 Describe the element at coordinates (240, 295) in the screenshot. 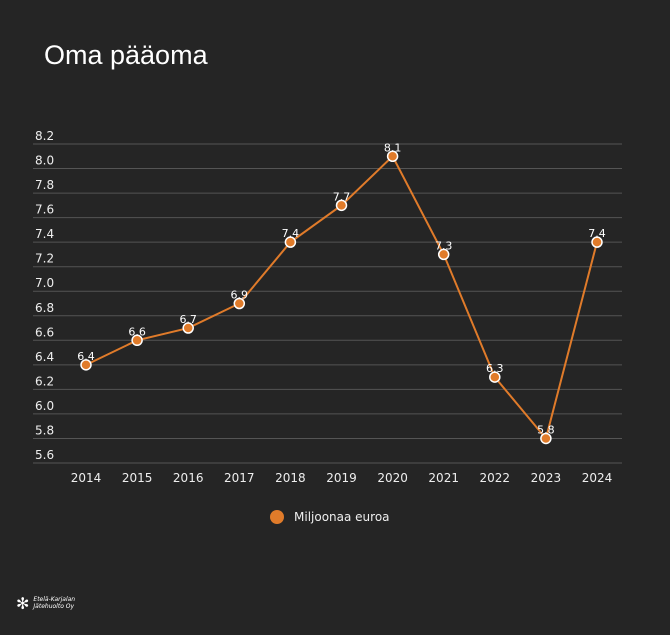

I see `data-label: 6.9` at that location.